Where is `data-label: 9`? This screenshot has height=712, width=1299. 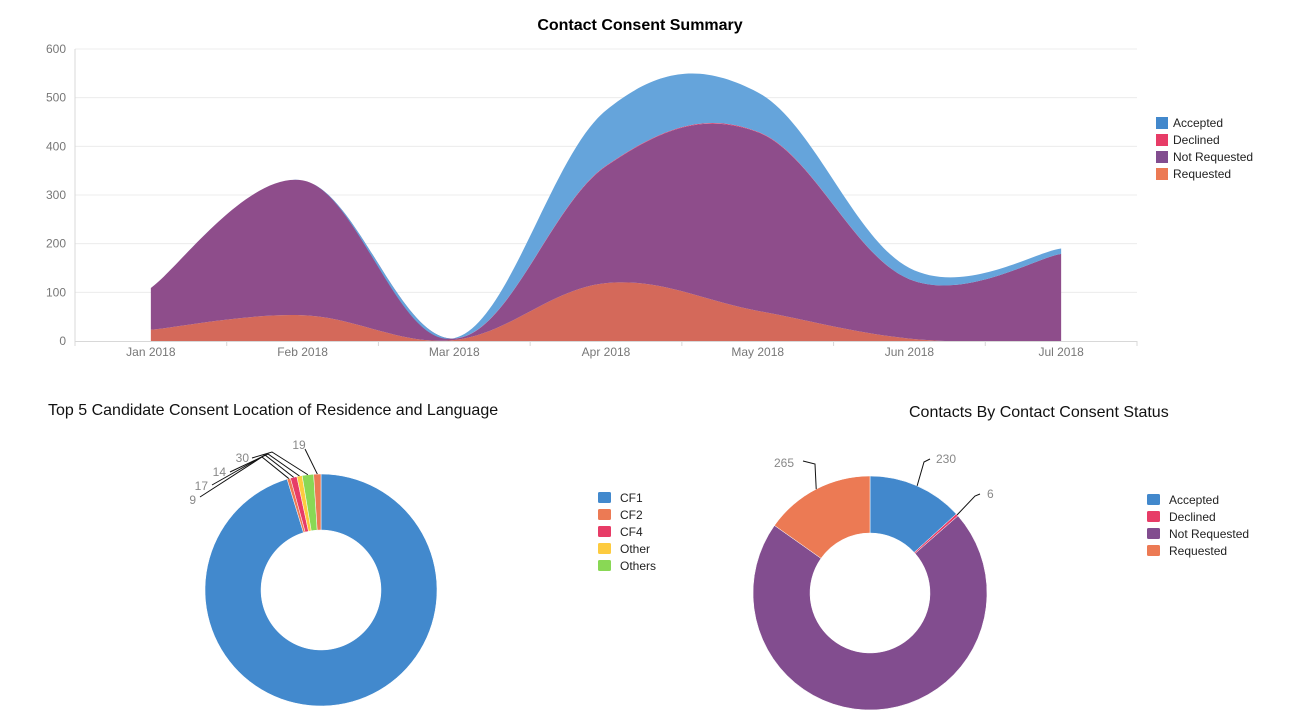
data-label: 9 is located at coordinates (192, 500).